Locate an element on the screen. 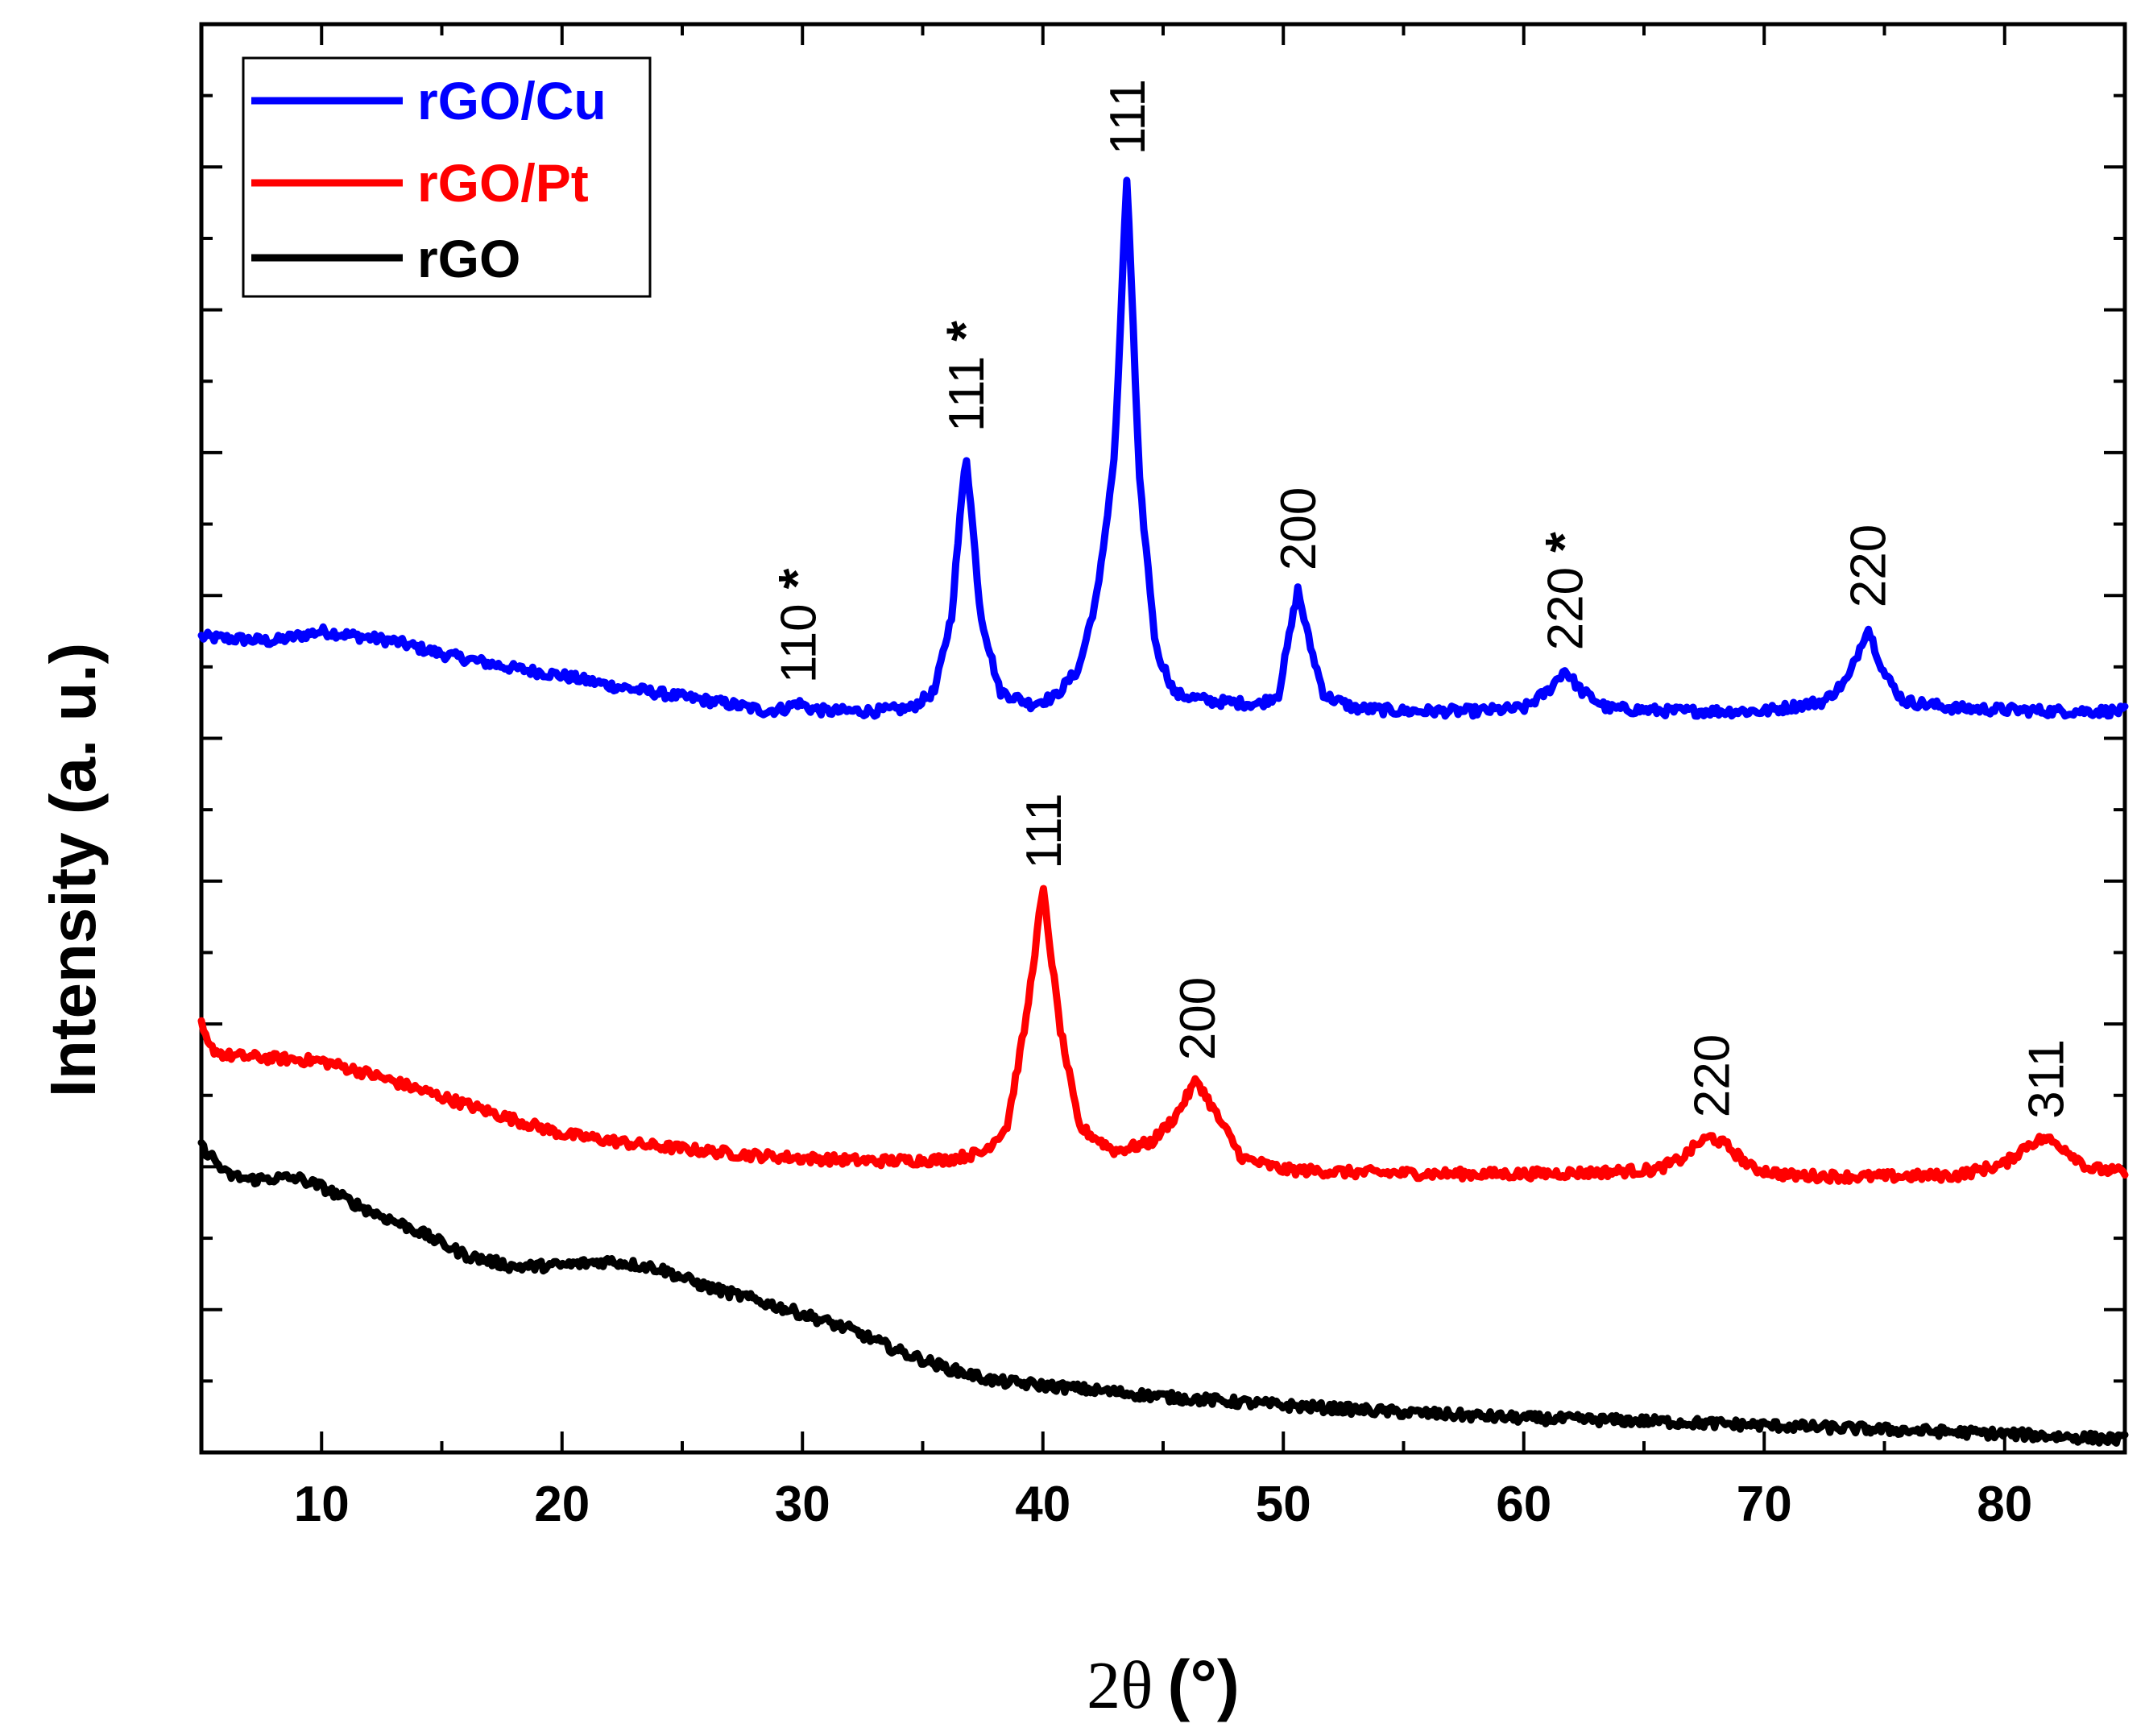 The height and width of the screenshot is (1736, 2145). peak-label-rgo-pt-311-9: 311 is located at coordinates (2047, 1079).